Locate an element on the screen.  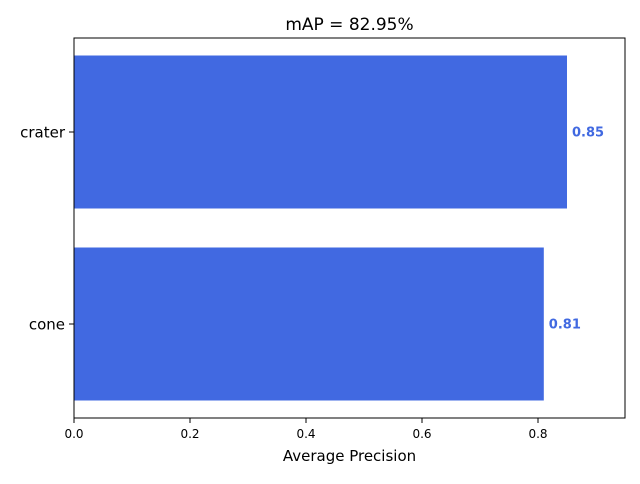
x-tick-label-0: 0.0 is located at coordinates (73, 434).